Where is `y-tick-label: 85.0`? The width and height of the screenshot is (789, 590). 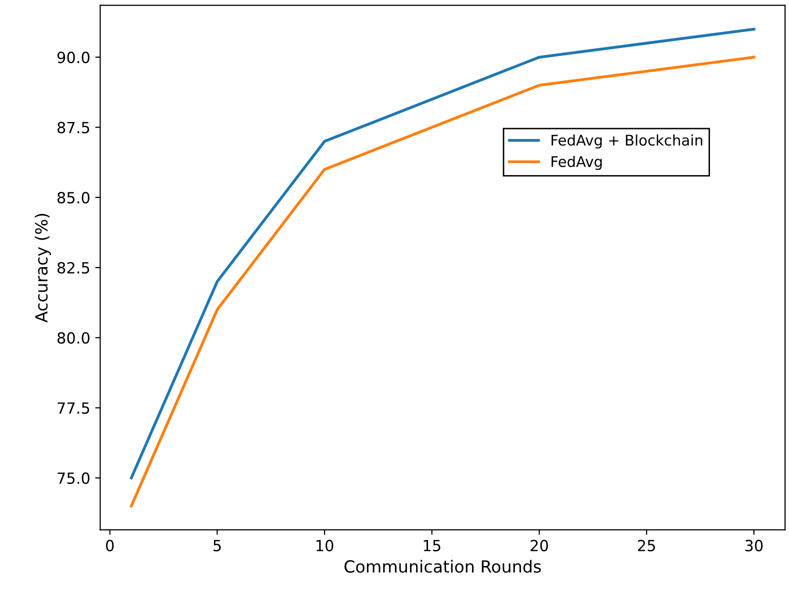 y-tick-label: 85.0 is located at coordinates (74, 198).